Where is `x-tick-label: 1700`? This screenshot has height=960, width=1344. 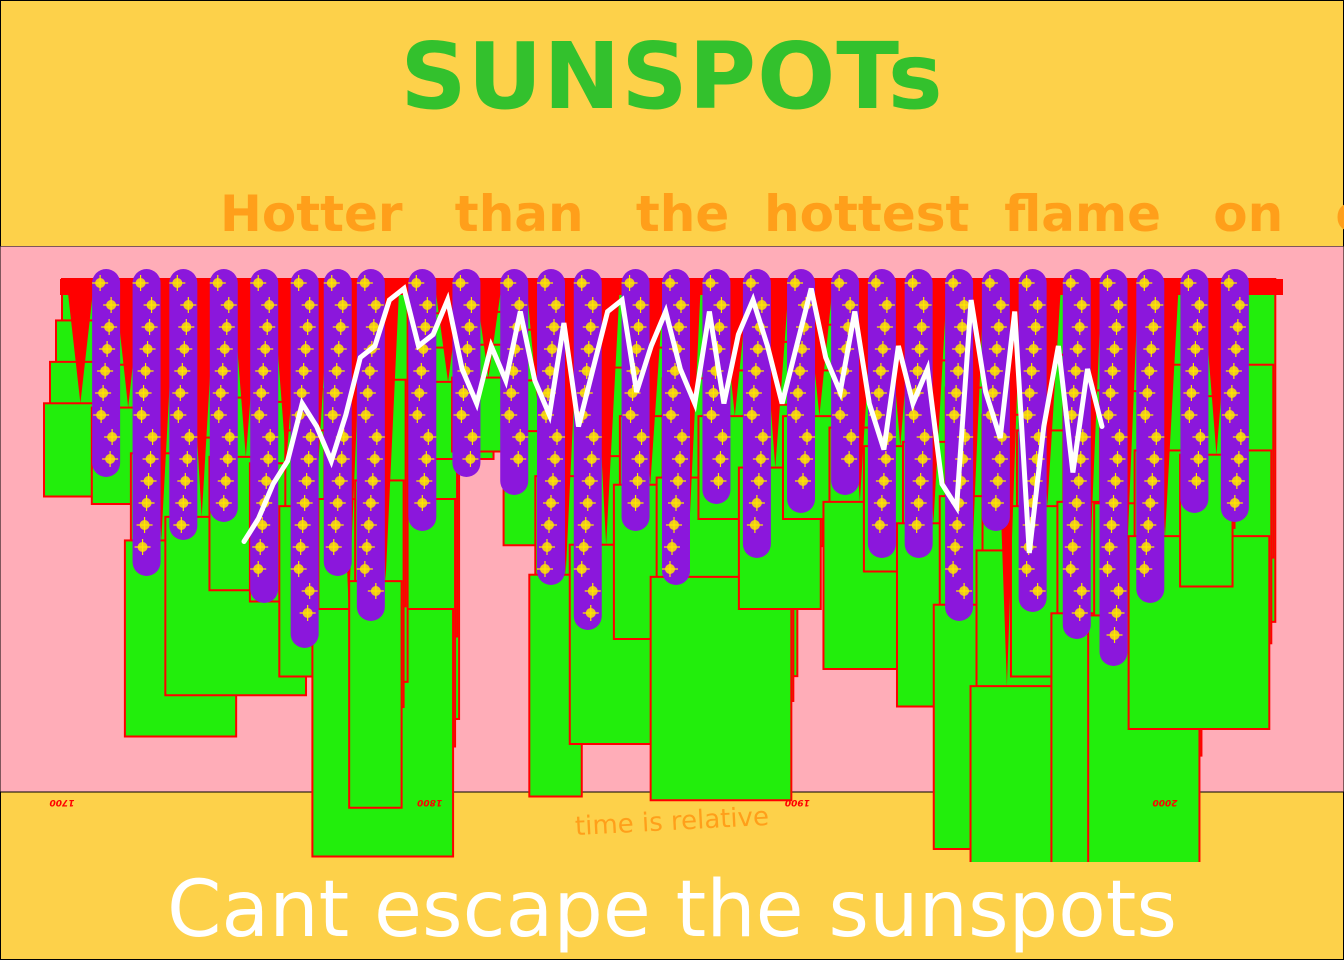
x-tick-label: 1700 is located at coordinates (61, 802).